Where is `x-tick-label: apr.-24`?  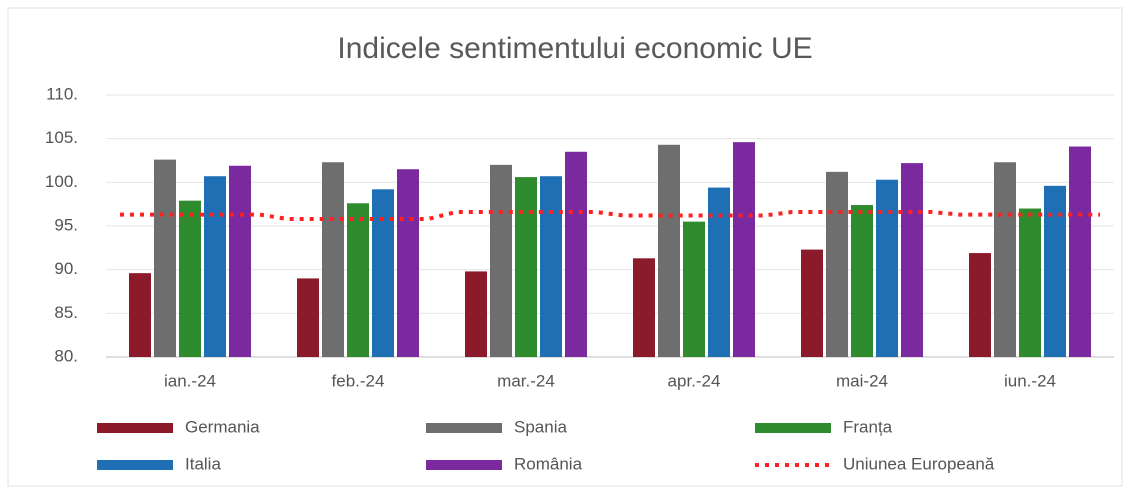
x-tick-label: apr.-24 is located at coordinates (694, 380).